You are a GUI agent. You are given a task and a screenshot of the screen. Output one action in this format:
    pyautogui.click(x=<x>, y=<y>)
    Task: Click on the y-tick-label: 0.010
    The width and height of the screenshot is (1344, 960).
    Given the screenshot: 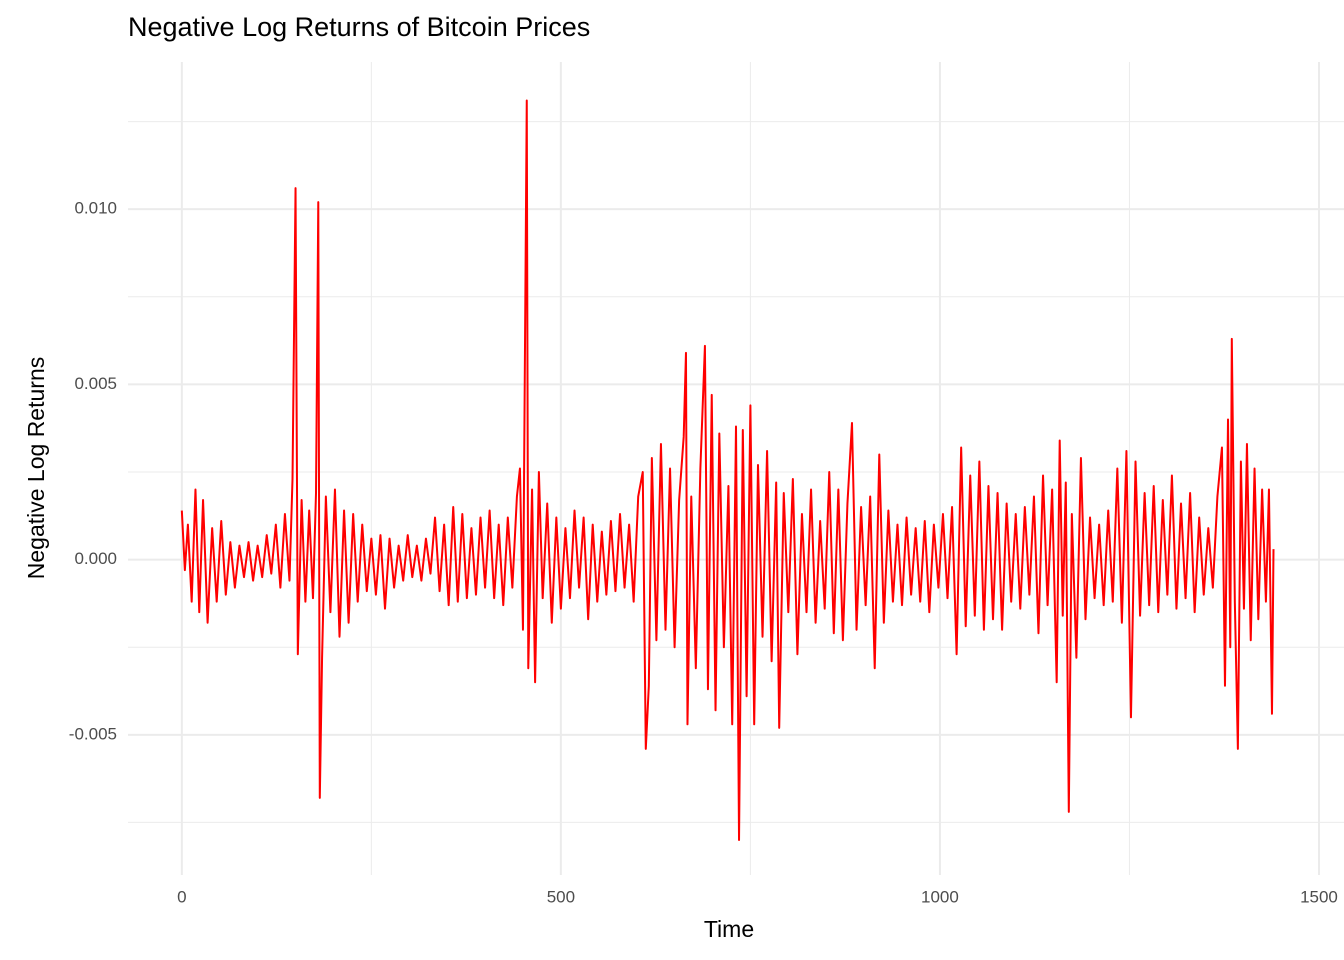 What is the action you would take?
    pyautogui.click(x=95, y=208)
    